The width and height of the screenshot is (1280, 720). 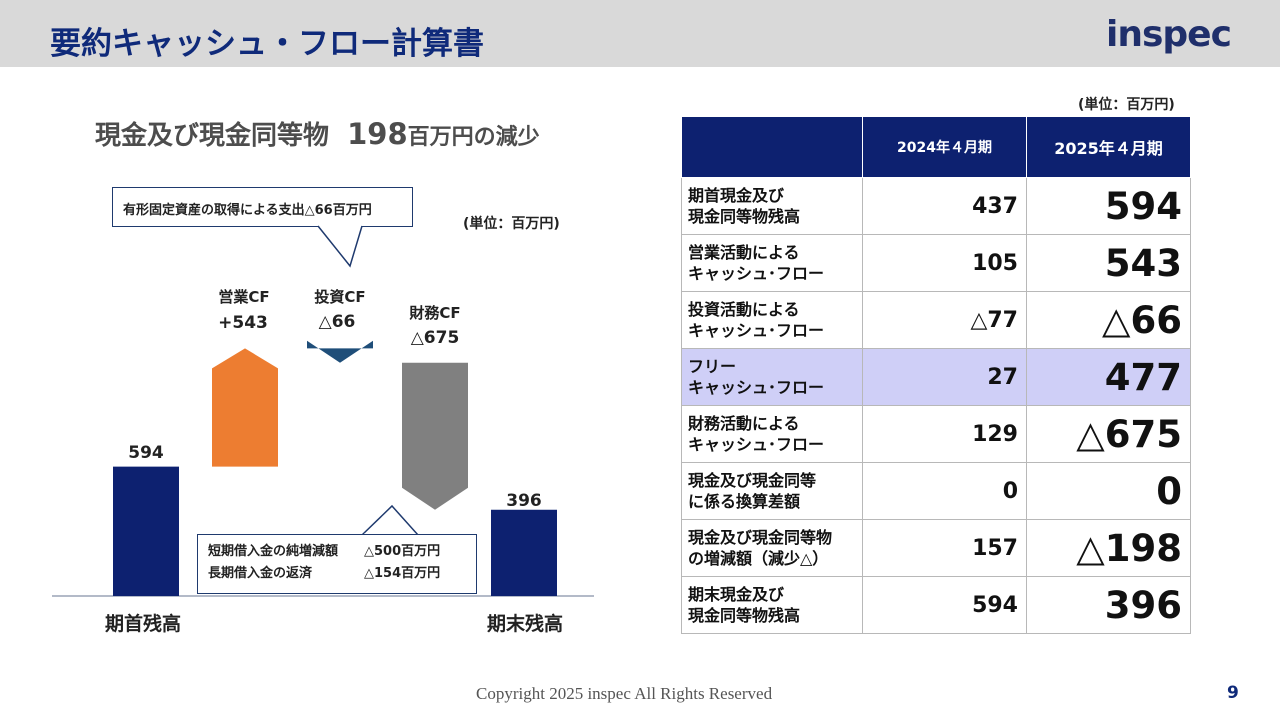 What do you see at coordinates (640, 33) in the screenshot?
I see `header-bar` at bounding box center [640, 33].